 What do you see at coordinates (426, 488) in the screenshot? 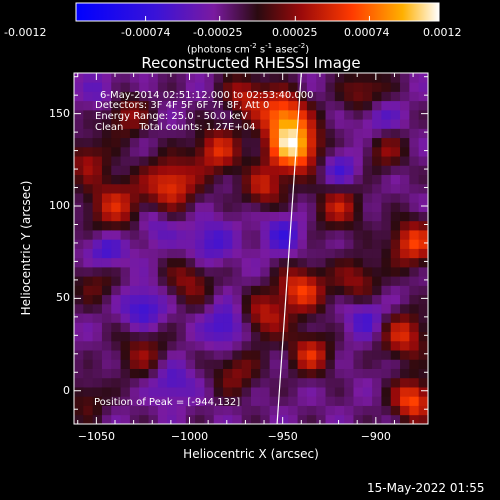
I see `footer-timestamp: 15-May-2022 01:55` at bounding box center [426, 488].